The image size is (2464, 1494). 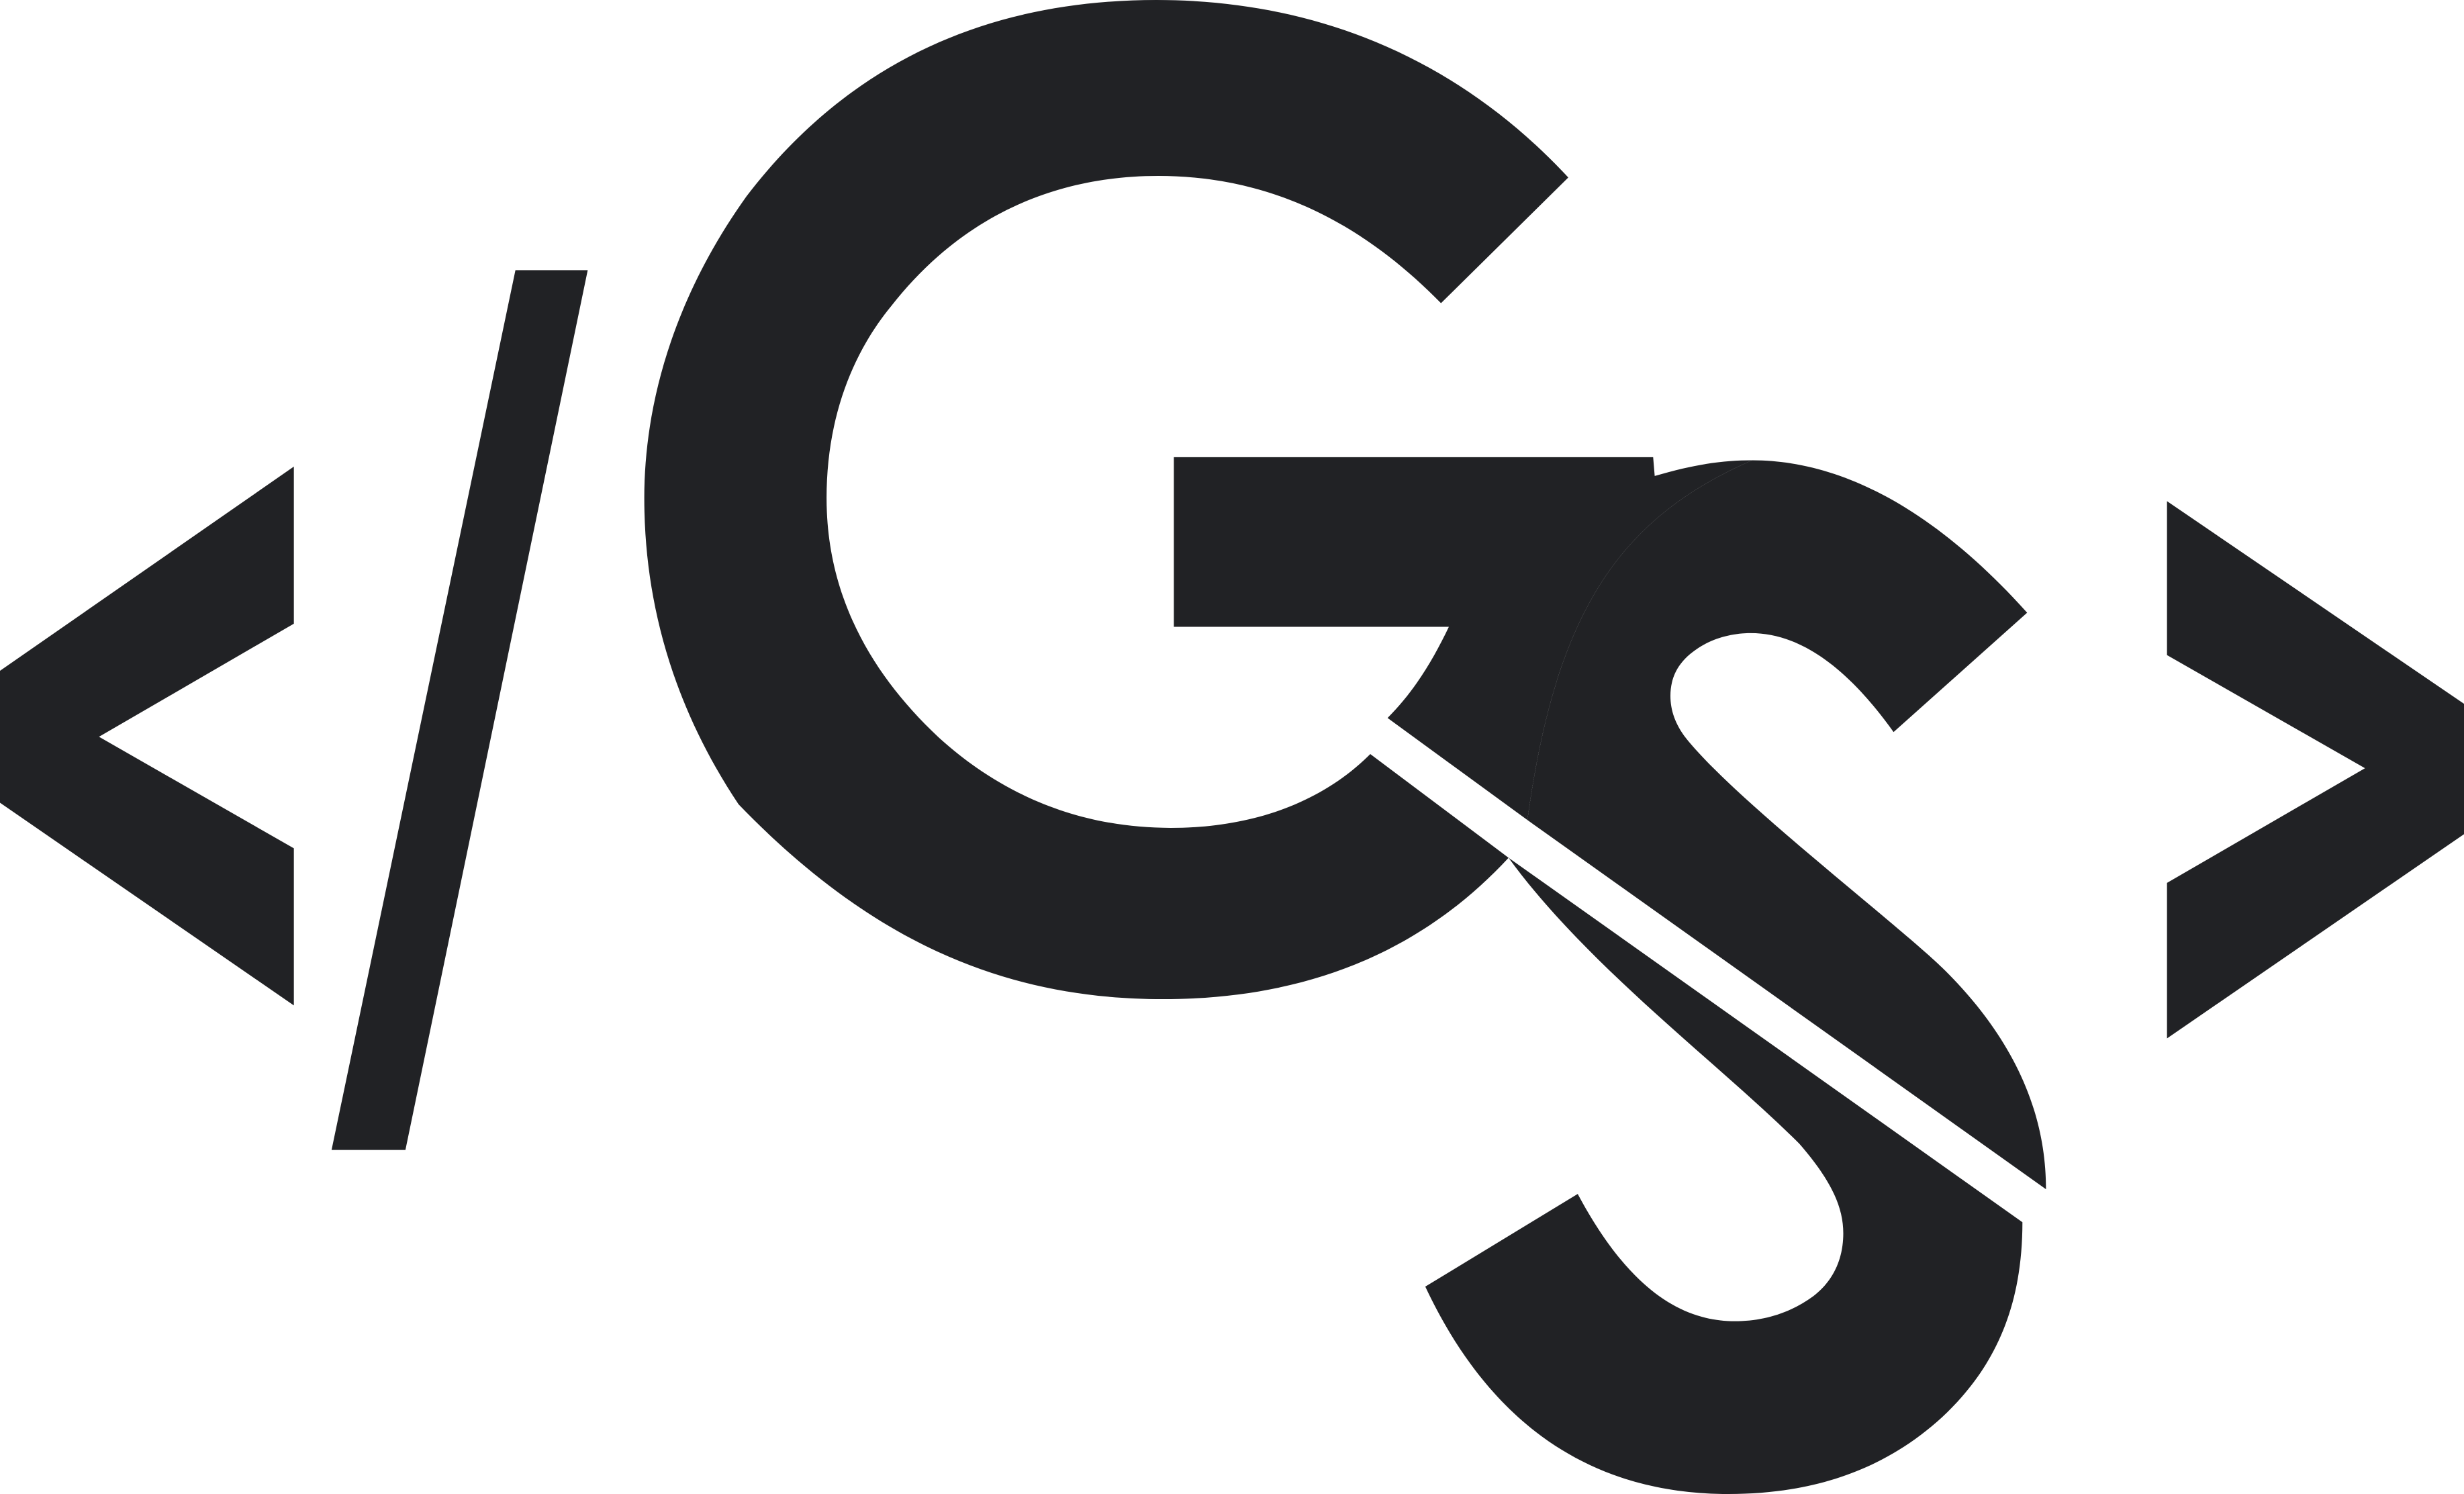 I want to click on letter-s-lower-half, so click(x=1724, y=1175).